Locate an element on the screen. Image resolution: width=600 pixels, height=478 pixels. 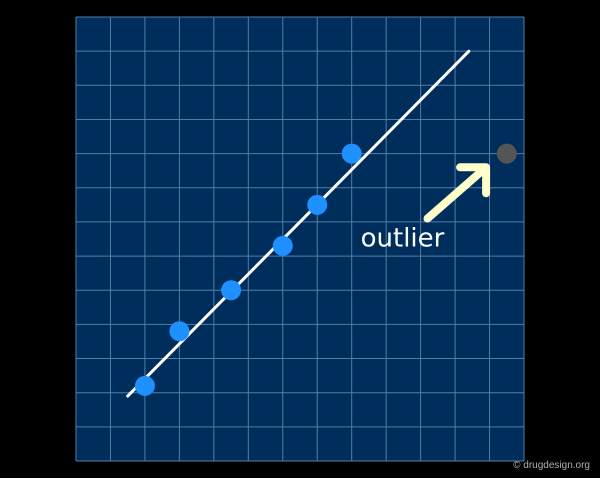
outlier-label: outlier is located at coordinates (403, 238).